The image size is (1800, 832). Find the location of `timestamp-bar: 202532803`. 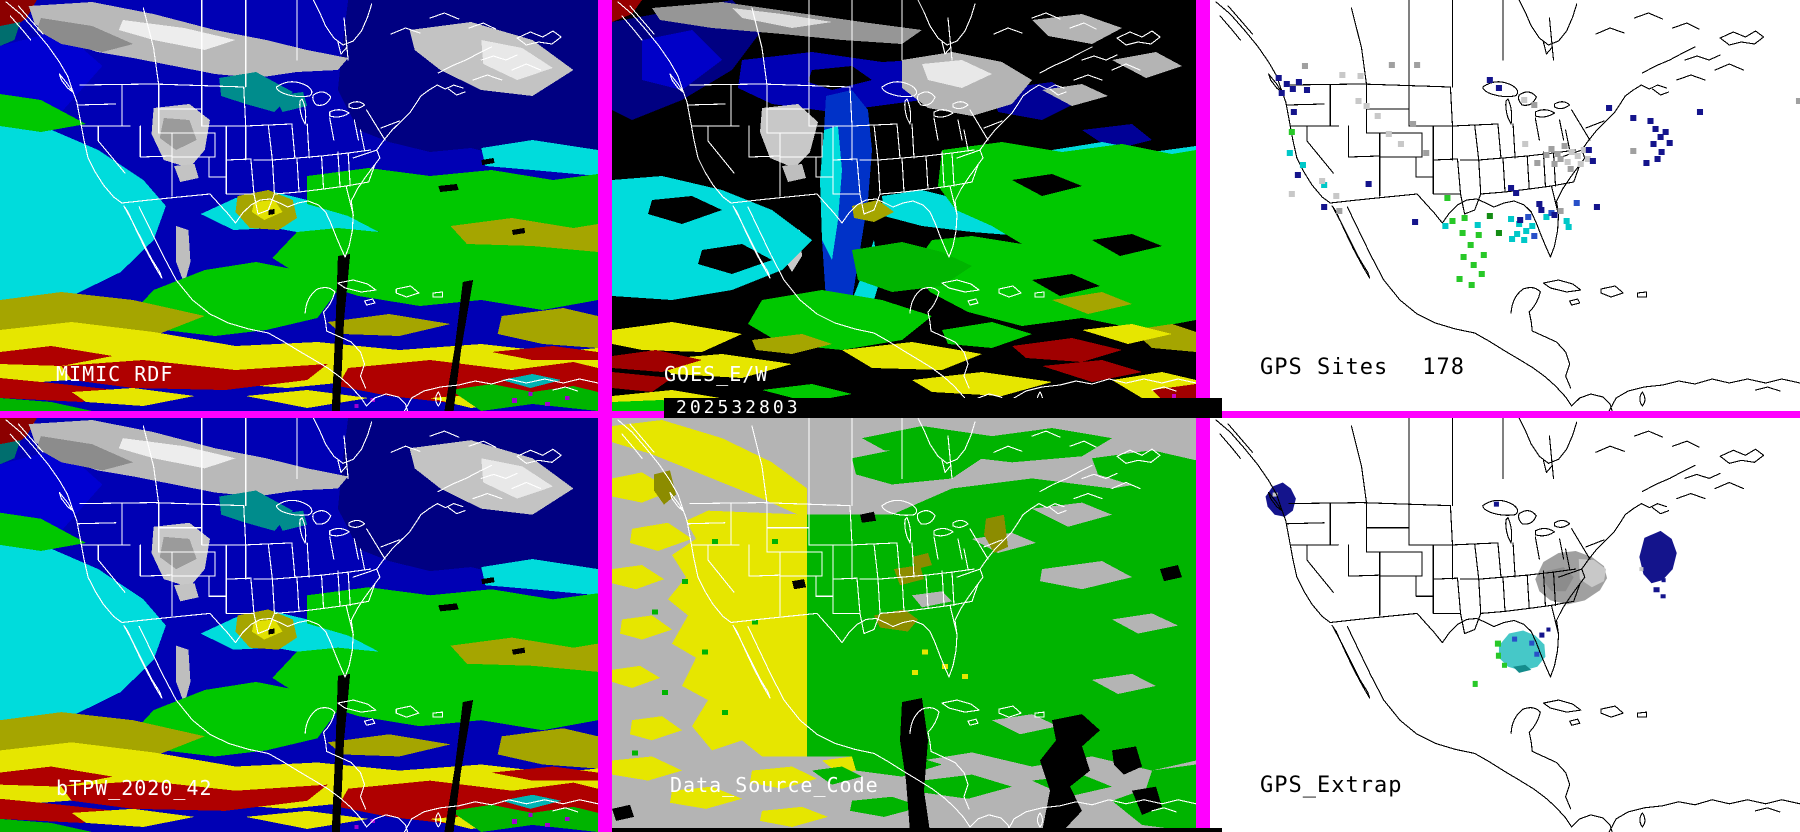

timestamp-bar: 202532803 is located at coordinates (943, 408).